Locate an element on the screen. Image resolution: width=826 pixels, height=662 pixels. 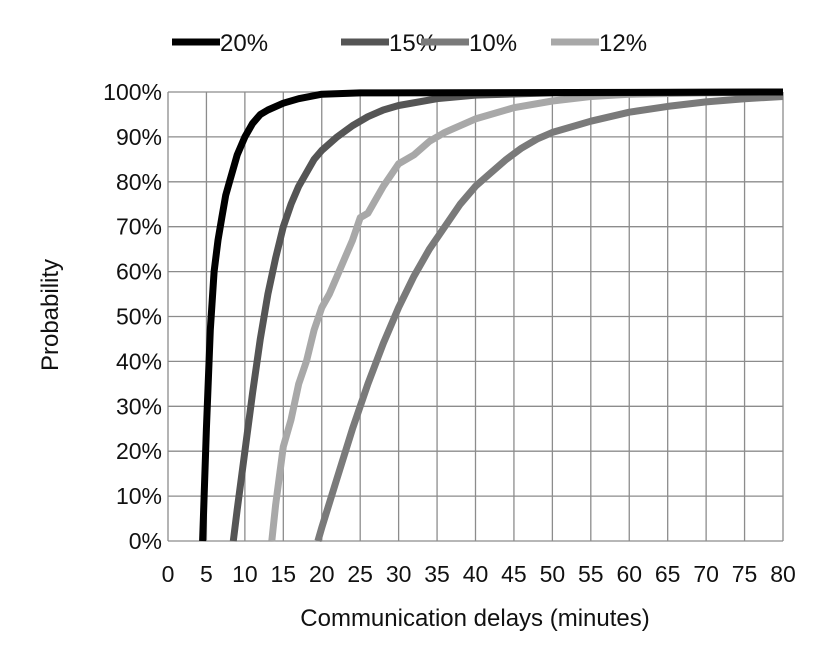
x-tick-label: 50 is located at coordinates (553, 574).